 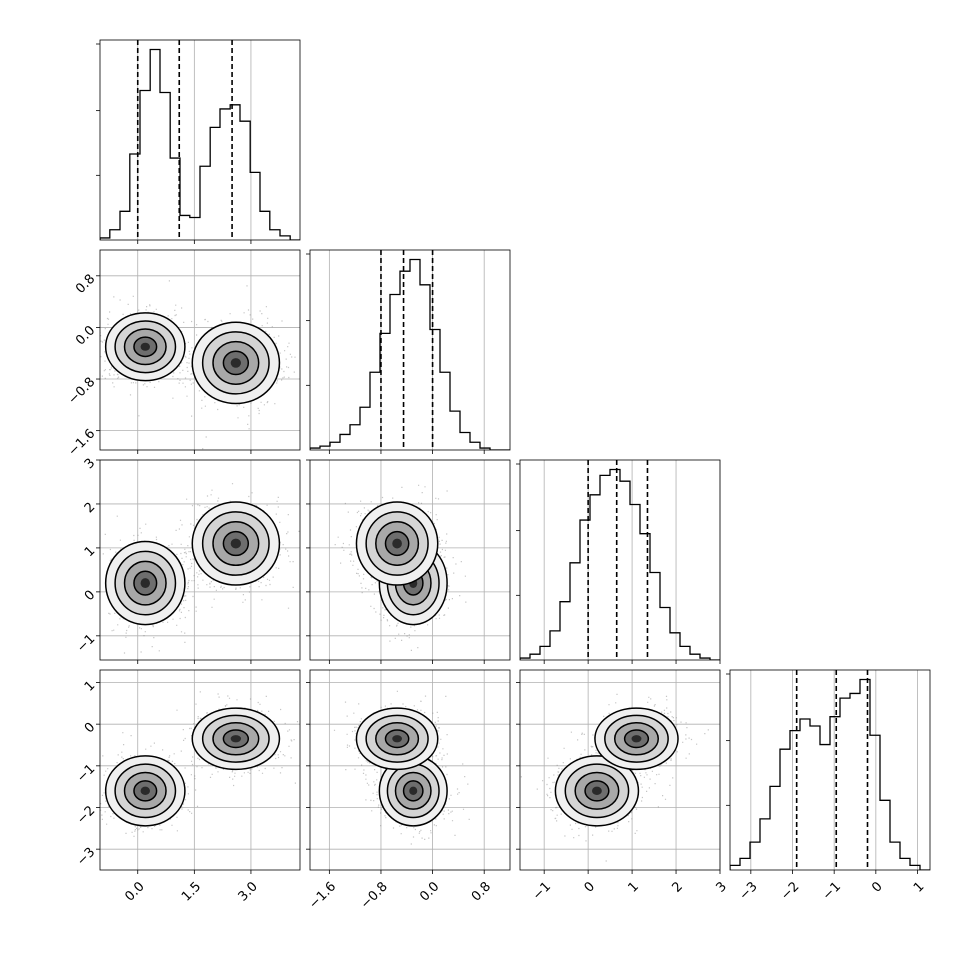 I want to click on xtick-label-1-1: −0.8, so click(x=374, y=895).